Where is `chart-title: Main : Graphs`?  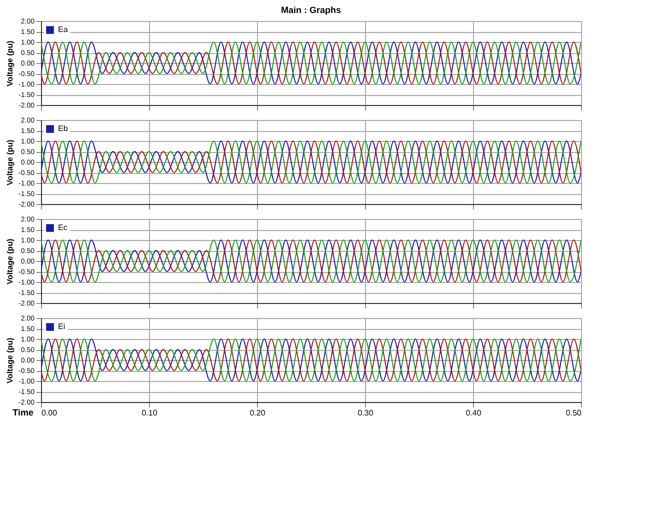
chart-title: Main : Graphs is located at coordinates (311, 10).